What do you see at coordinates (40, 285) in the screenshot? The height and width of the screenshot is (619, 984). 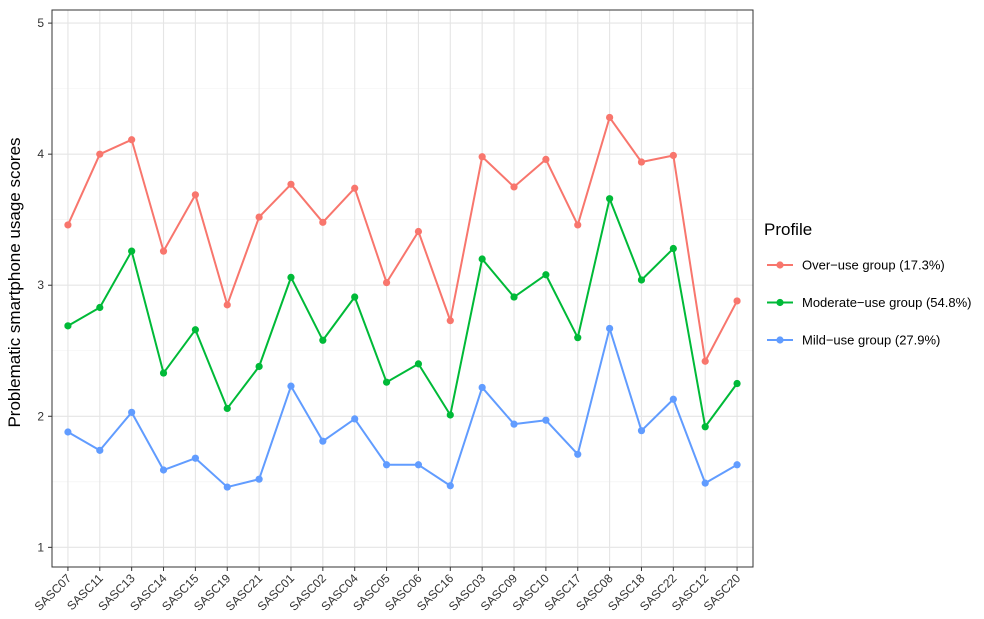 I see `y-tick-label: 3` at bounding box center [40, 285].